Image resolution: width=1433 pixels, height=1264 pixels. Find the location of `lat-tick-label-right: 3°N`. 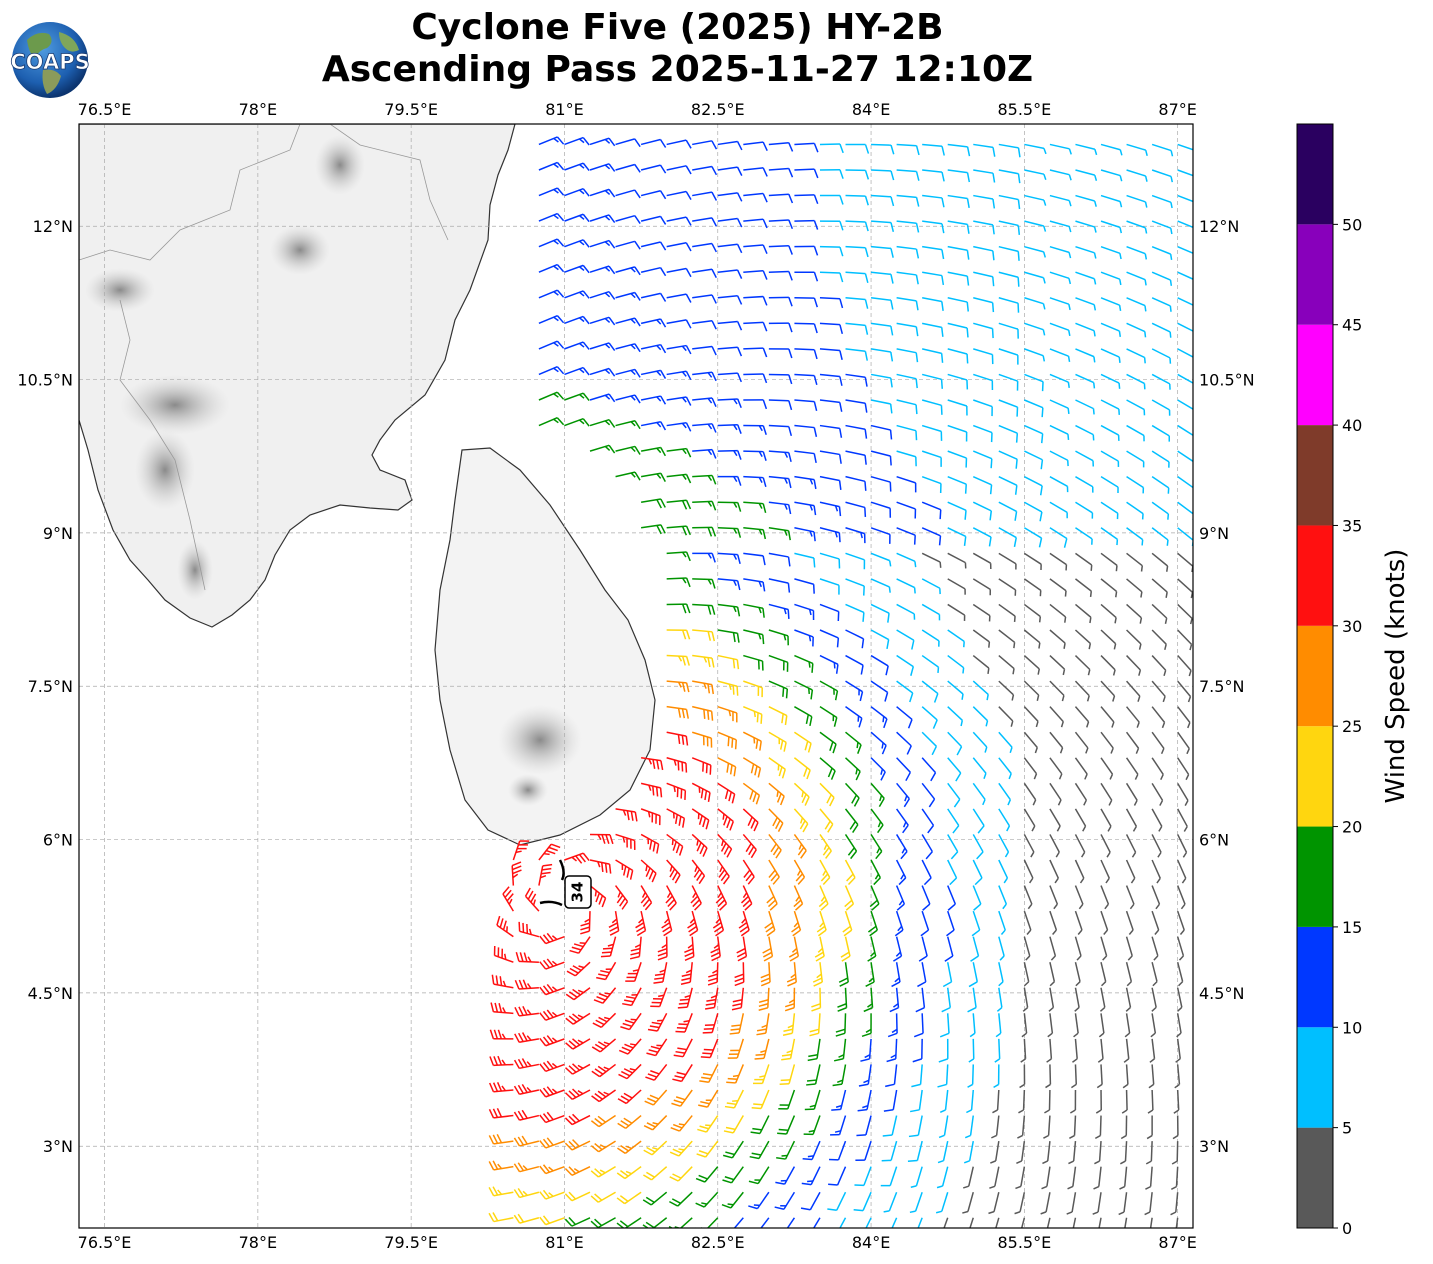

lat-tick-label-right: 3°N is located at coordinates (1214, 1146).